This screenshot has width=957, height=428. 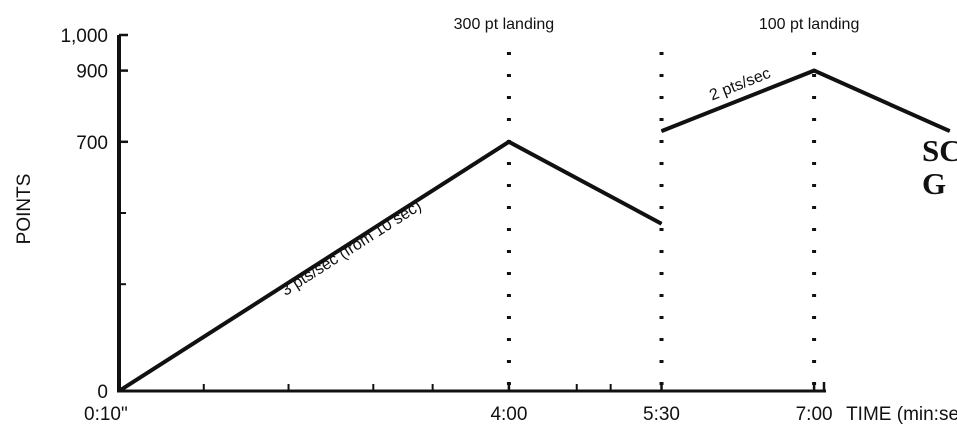 I want to click on event-label: 300 pt landing, so click(x=504, y=24).